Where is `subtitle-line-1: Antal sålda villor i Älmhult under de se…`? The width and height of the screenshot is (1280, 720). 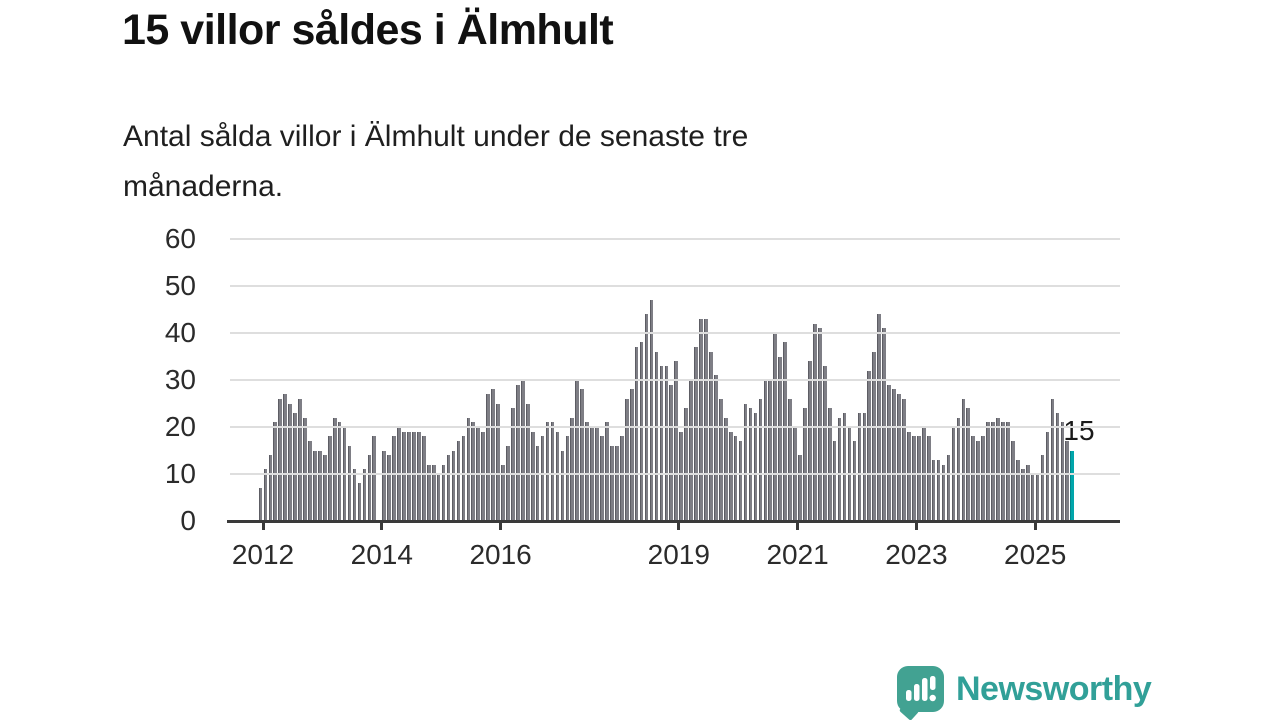 subtitle-line-1: Antal sålda villor i Älmhult under de se… is located at coordinates (436, 136).